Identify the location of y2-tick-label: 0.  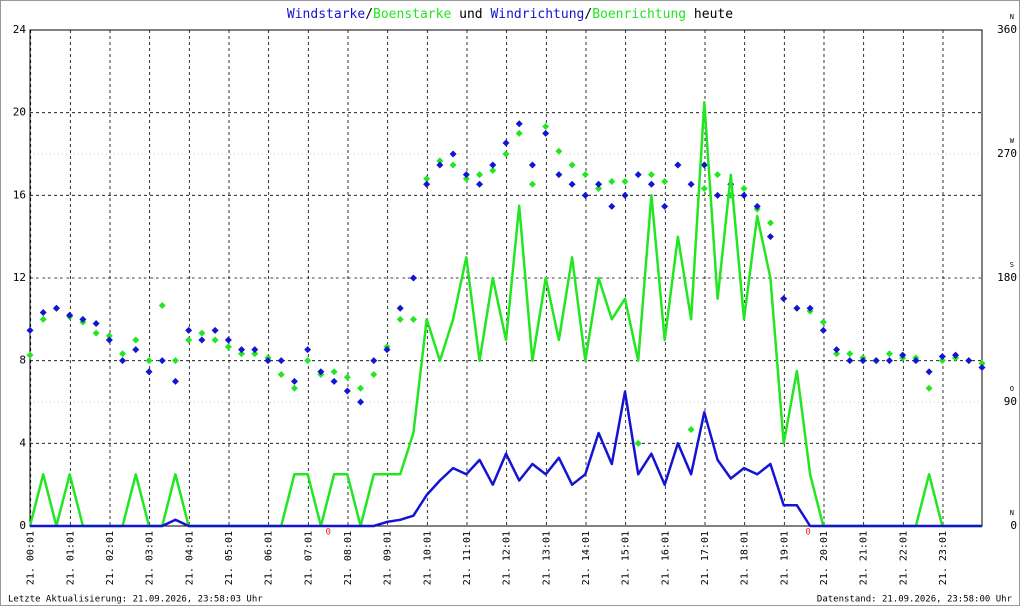
(1013, 525).